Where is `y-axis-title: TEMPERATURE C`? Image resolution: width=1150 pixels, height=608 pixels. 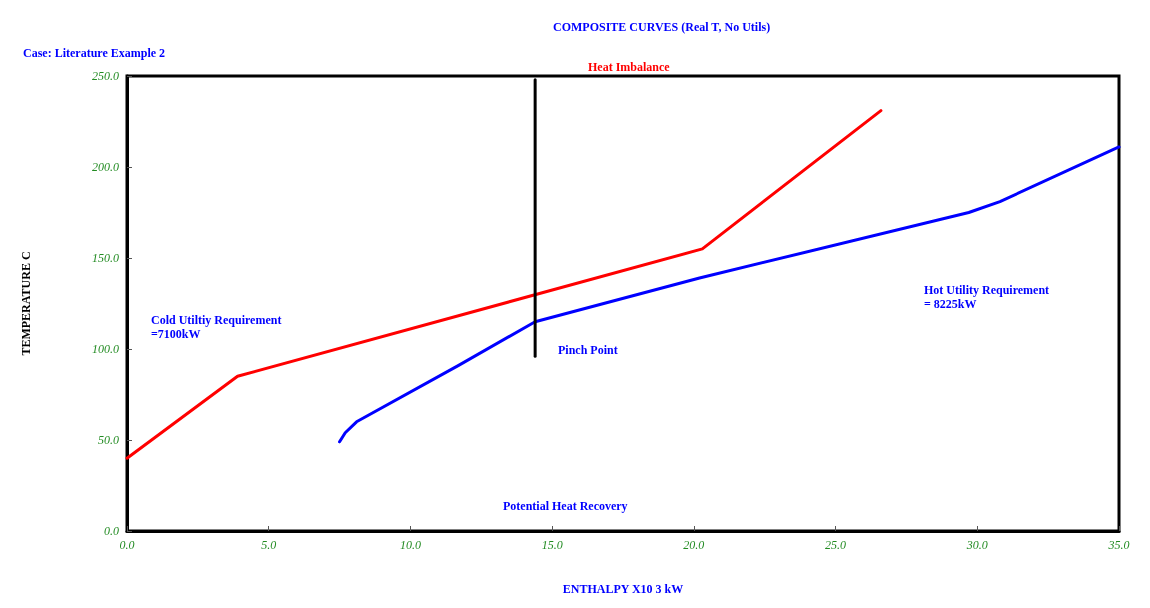
y-axis-title: TEMPERATURE C is located at coordinates (26, 303).